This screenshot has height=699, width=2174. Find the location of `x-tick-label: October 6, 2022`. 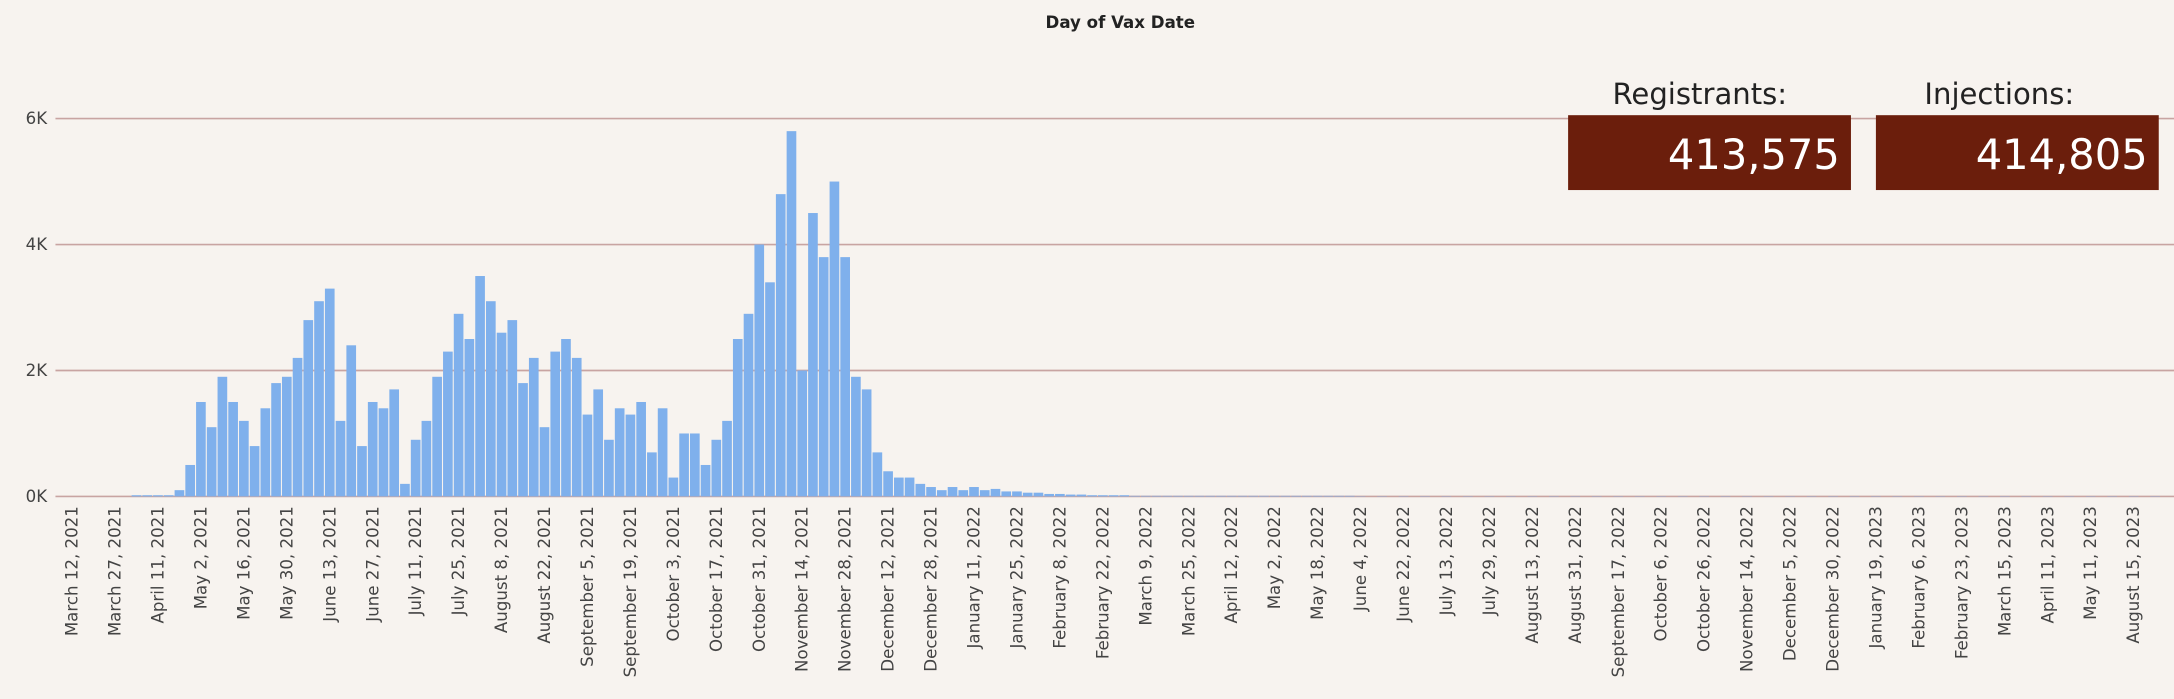

x-tick-label: October 6, 2022 is located at coordinates (1661, 573).